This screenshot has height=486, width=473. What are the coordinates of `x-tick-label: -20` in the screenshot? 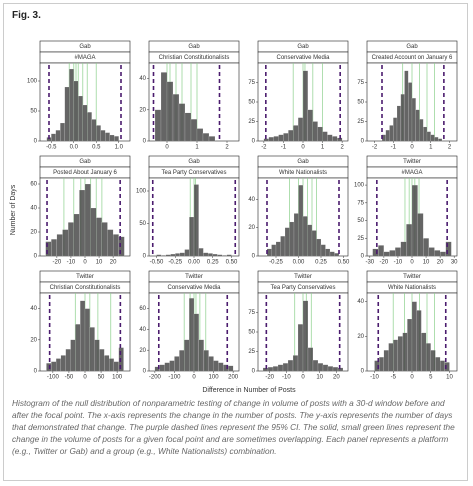 It's located at (57, 263).